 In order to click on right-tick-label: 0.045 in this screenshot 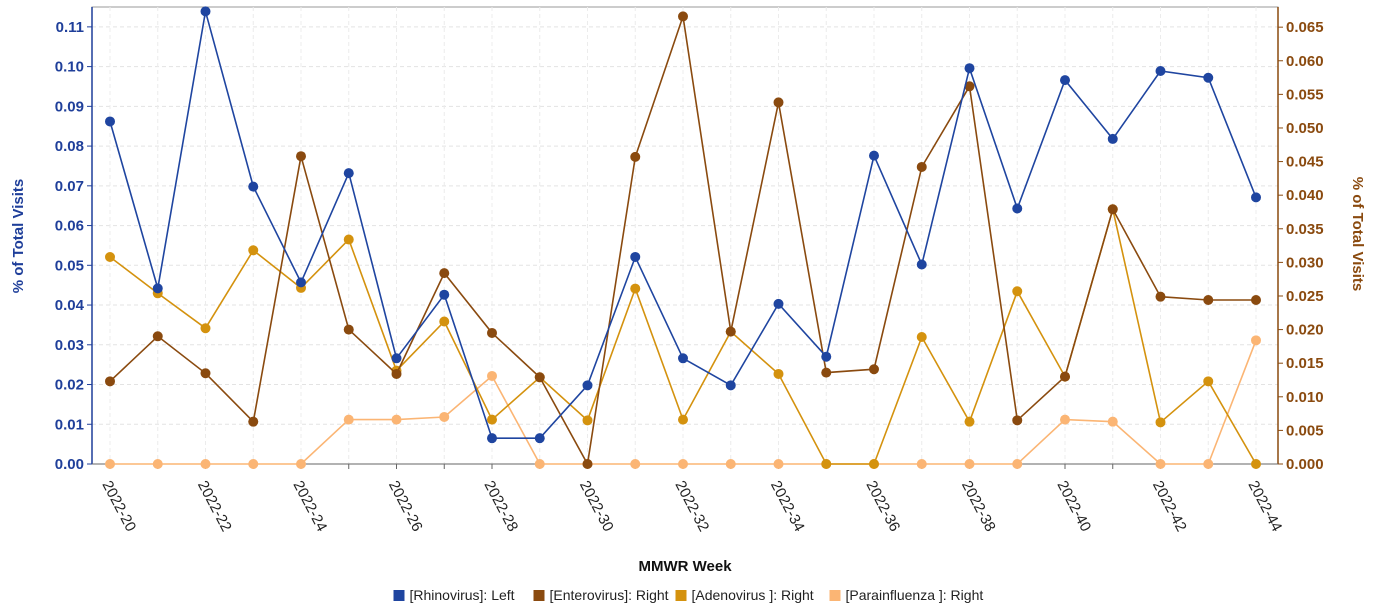, I will do `click(1305, 162)`.